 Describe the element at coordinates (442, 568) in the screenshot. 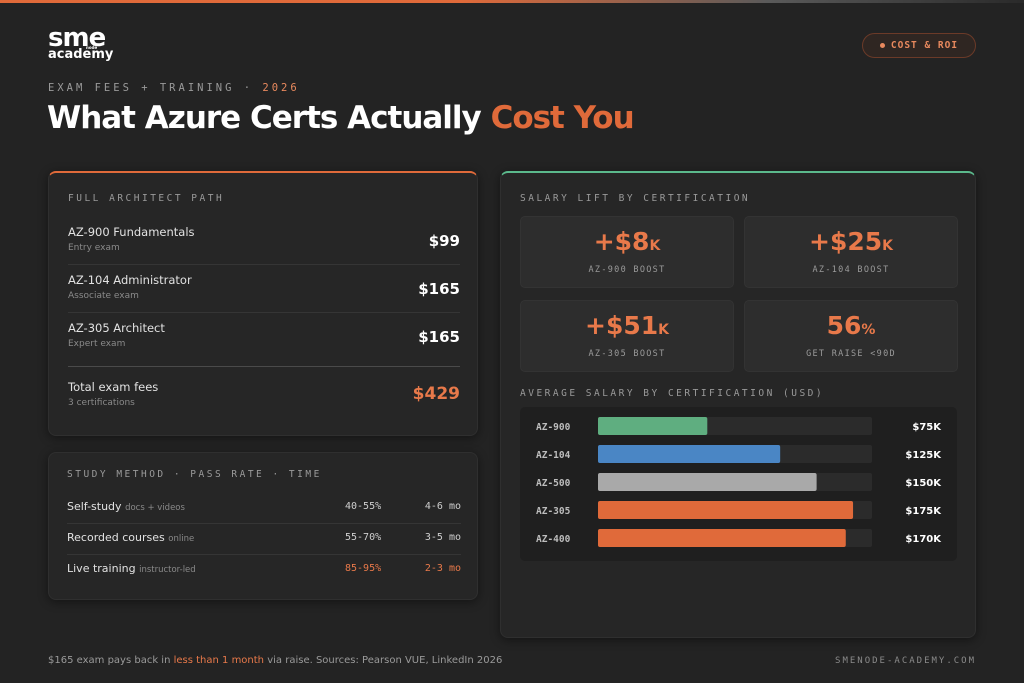

I see `study-time: 2-3 mo` at that location.